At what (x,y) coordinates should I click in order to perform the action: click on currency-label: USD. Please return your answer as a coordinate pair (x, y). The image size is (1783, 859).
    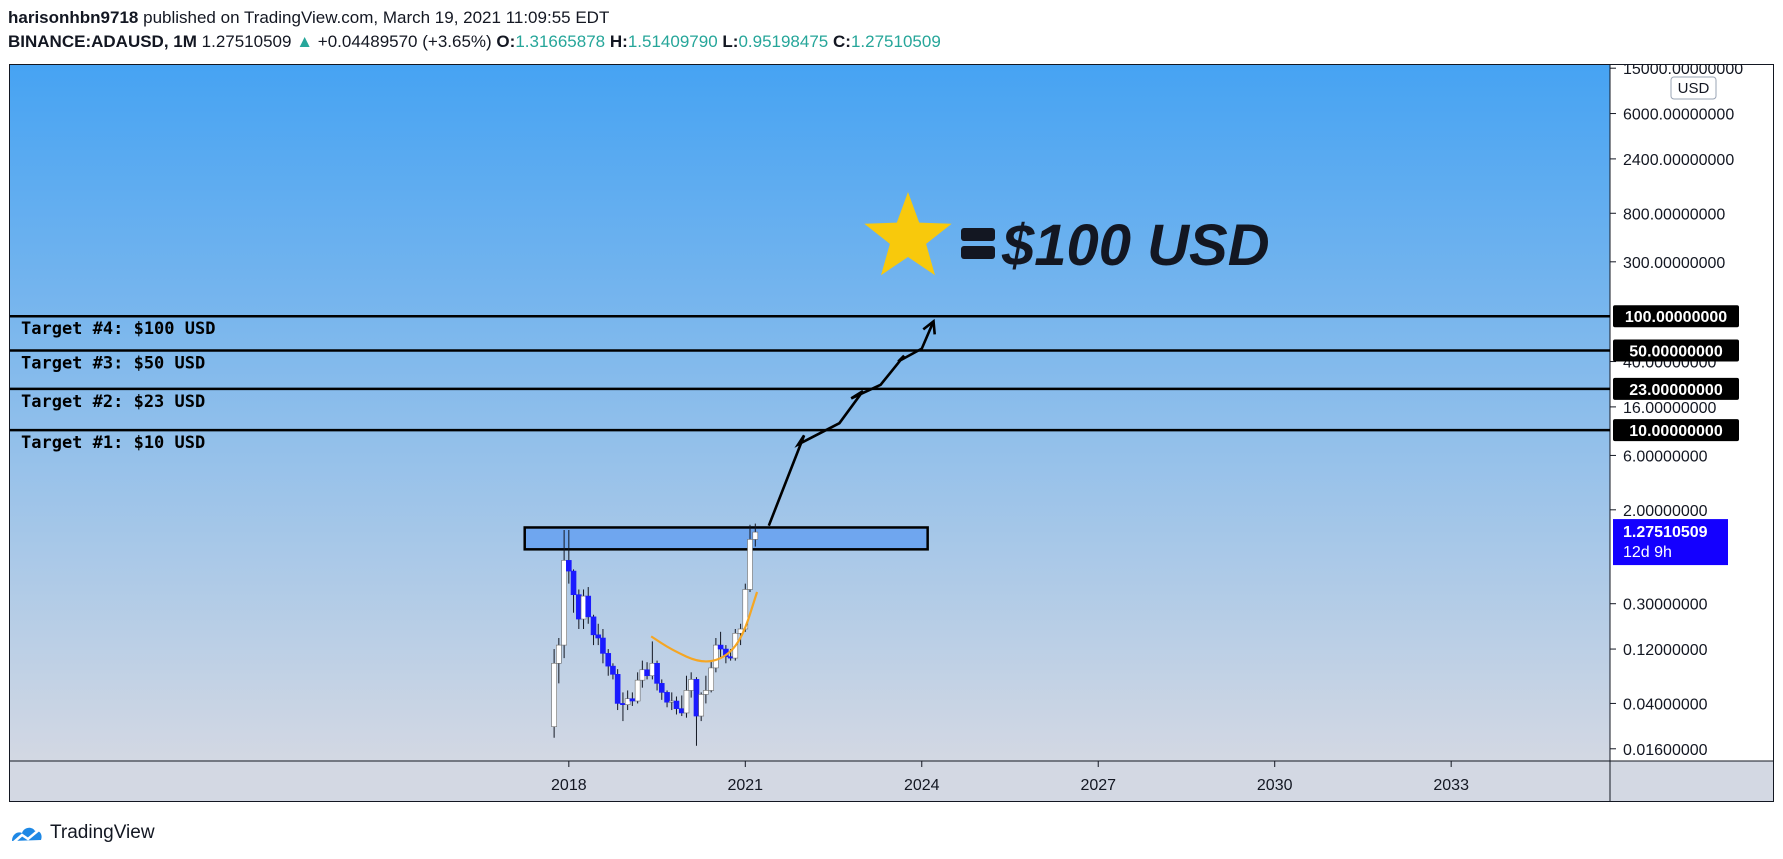
    Looking at the image, I should click on (1694, 88).